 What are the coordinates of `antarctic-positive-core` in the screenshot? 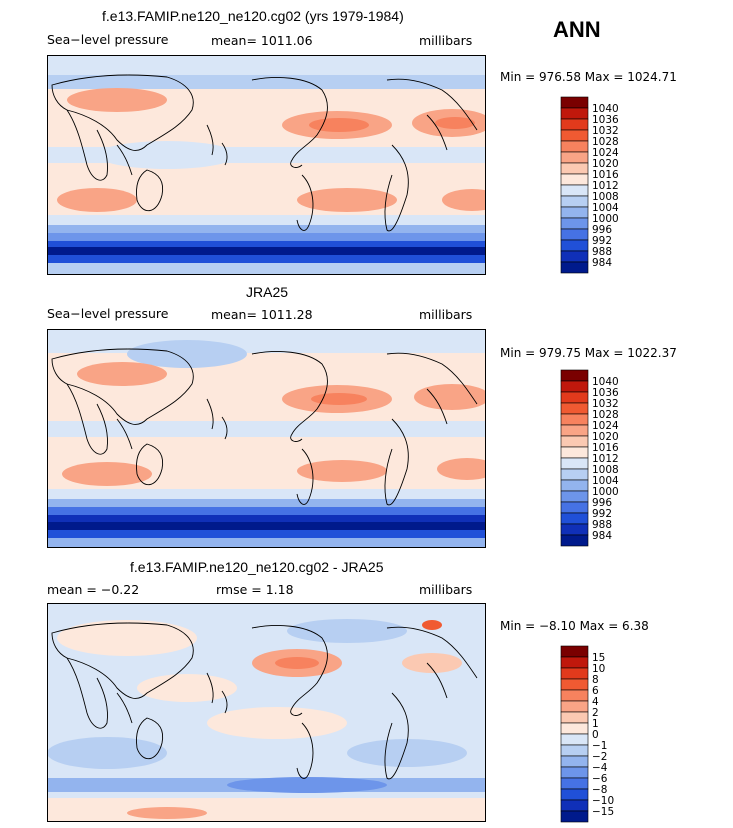 It's located at (167, 813).